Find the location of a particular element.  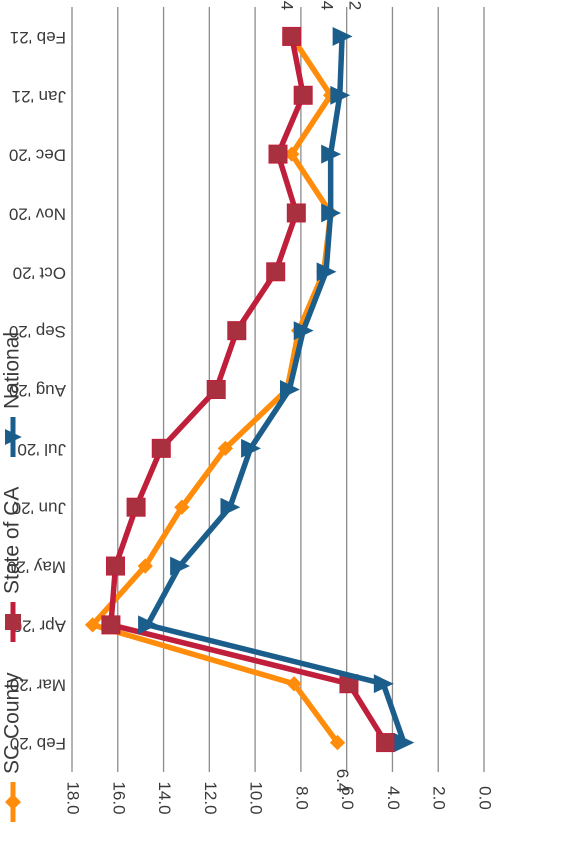

y-tick-label: 12.0 is located at coordinates (210, 797).